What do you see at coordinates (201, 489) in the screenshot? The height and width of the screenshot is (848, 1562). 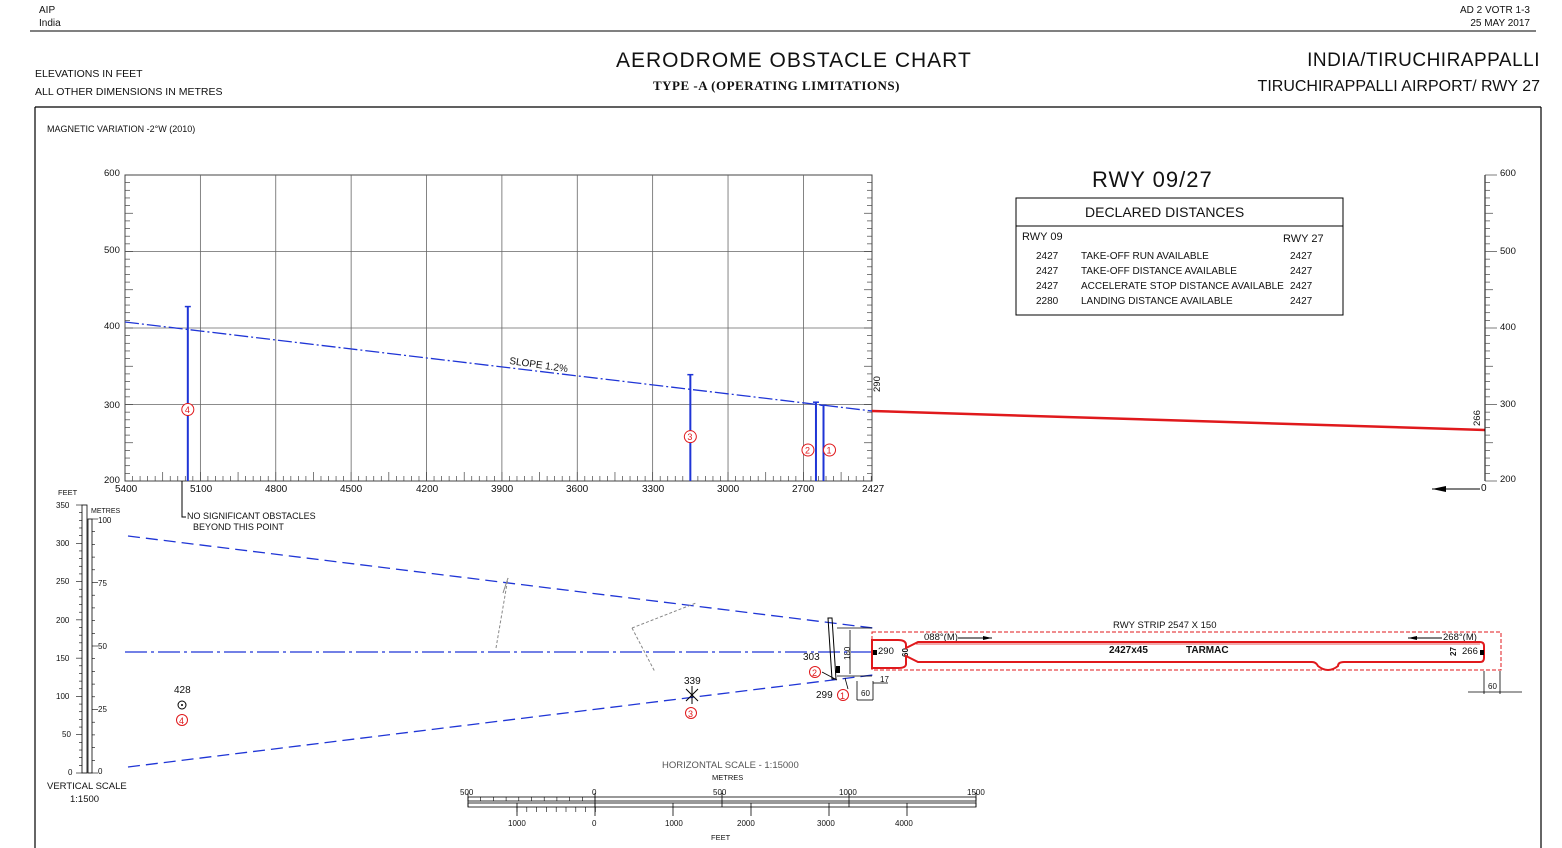 I see `x-tick-5100: 5100` at bounding box center [201, 489].